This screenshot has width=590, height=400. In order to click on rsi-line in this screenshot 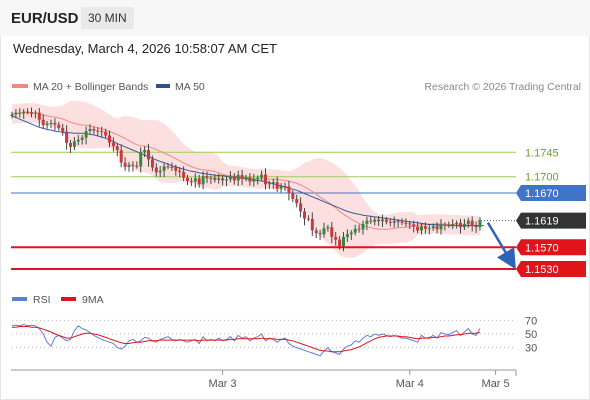, I will do `click(246, 340)`.